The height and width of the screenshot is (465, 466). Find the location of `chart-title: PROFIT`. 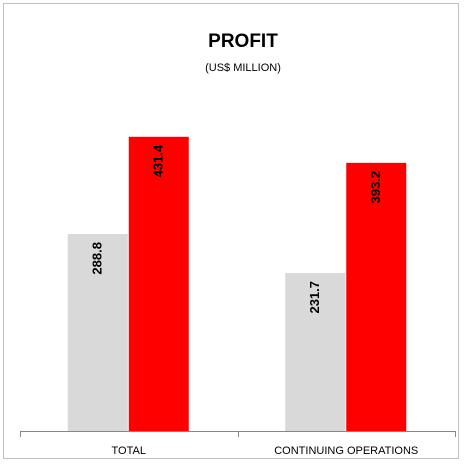

chart-title: PROFIT is located at coordinates (243, 41).